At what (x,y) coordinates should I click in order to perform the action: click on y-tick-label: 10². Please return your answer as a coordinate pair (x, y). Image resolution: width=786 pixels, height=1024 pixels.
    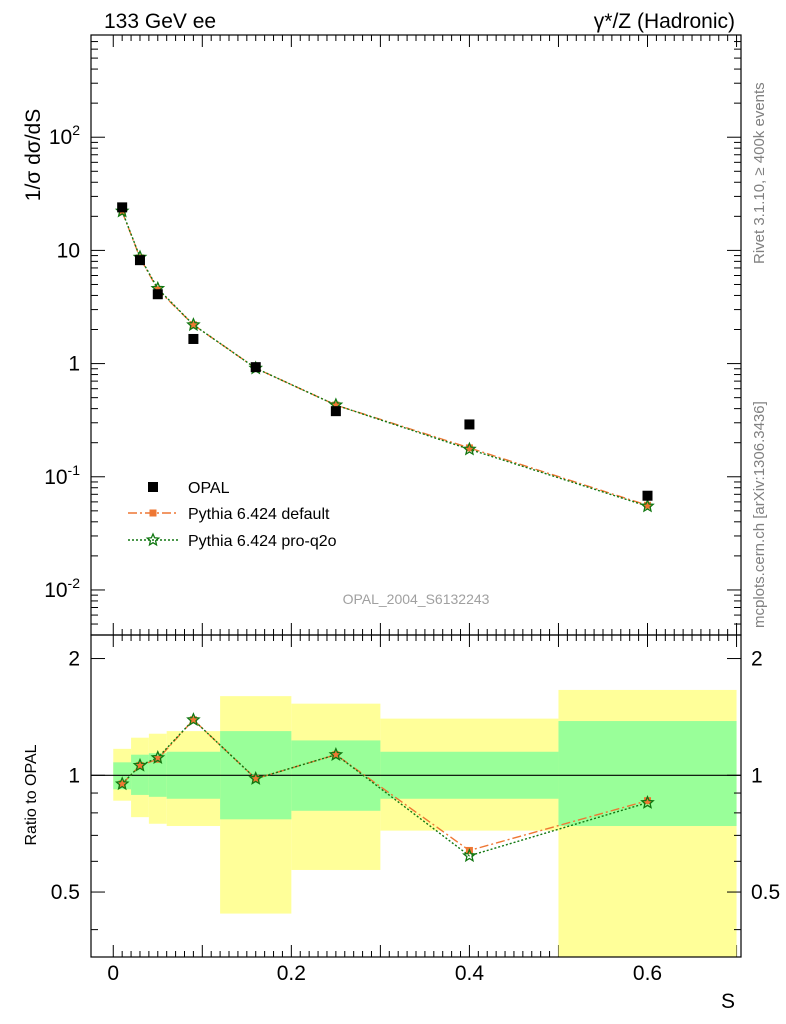
    Looking at the image, I should click on (64, 135).